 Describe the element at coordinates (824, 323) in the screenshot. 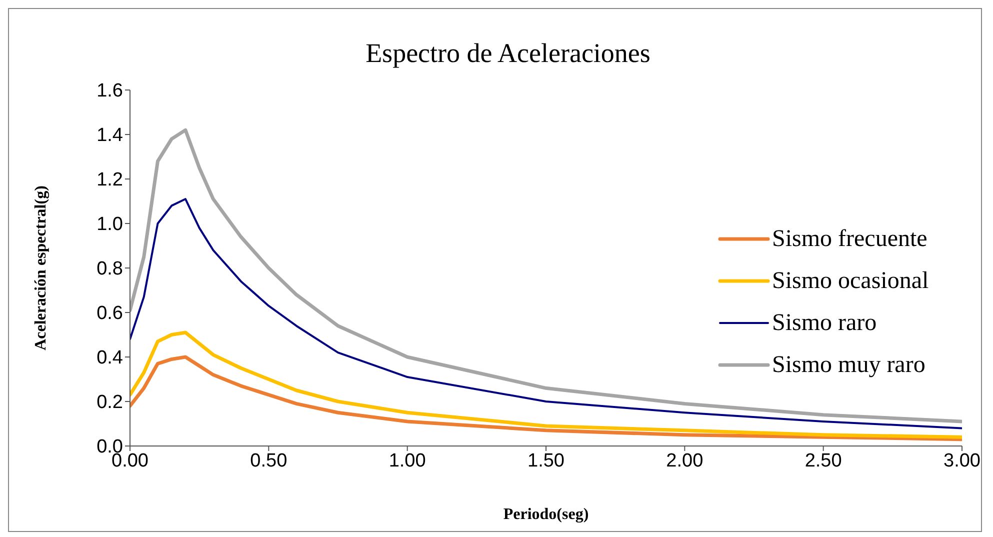

I see `legend-label: Sismo raro` at that location.